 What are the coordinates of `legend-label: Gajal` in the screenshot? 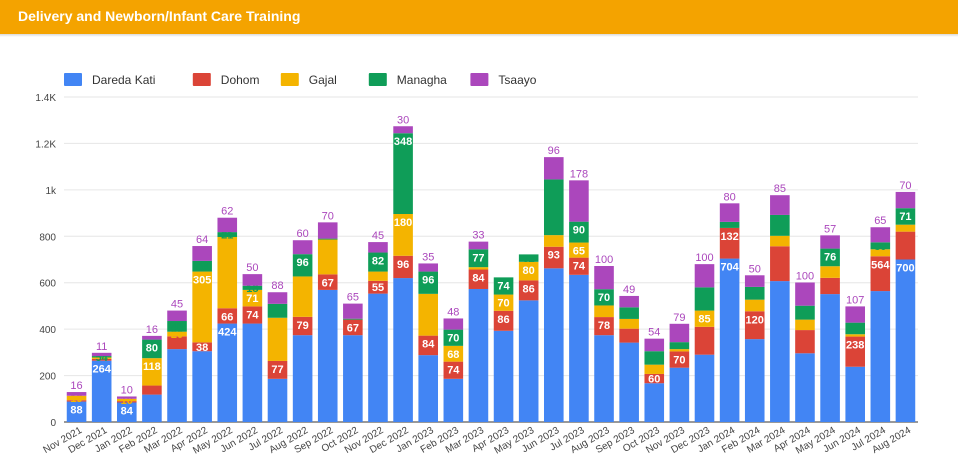 It's located at (323, 80).